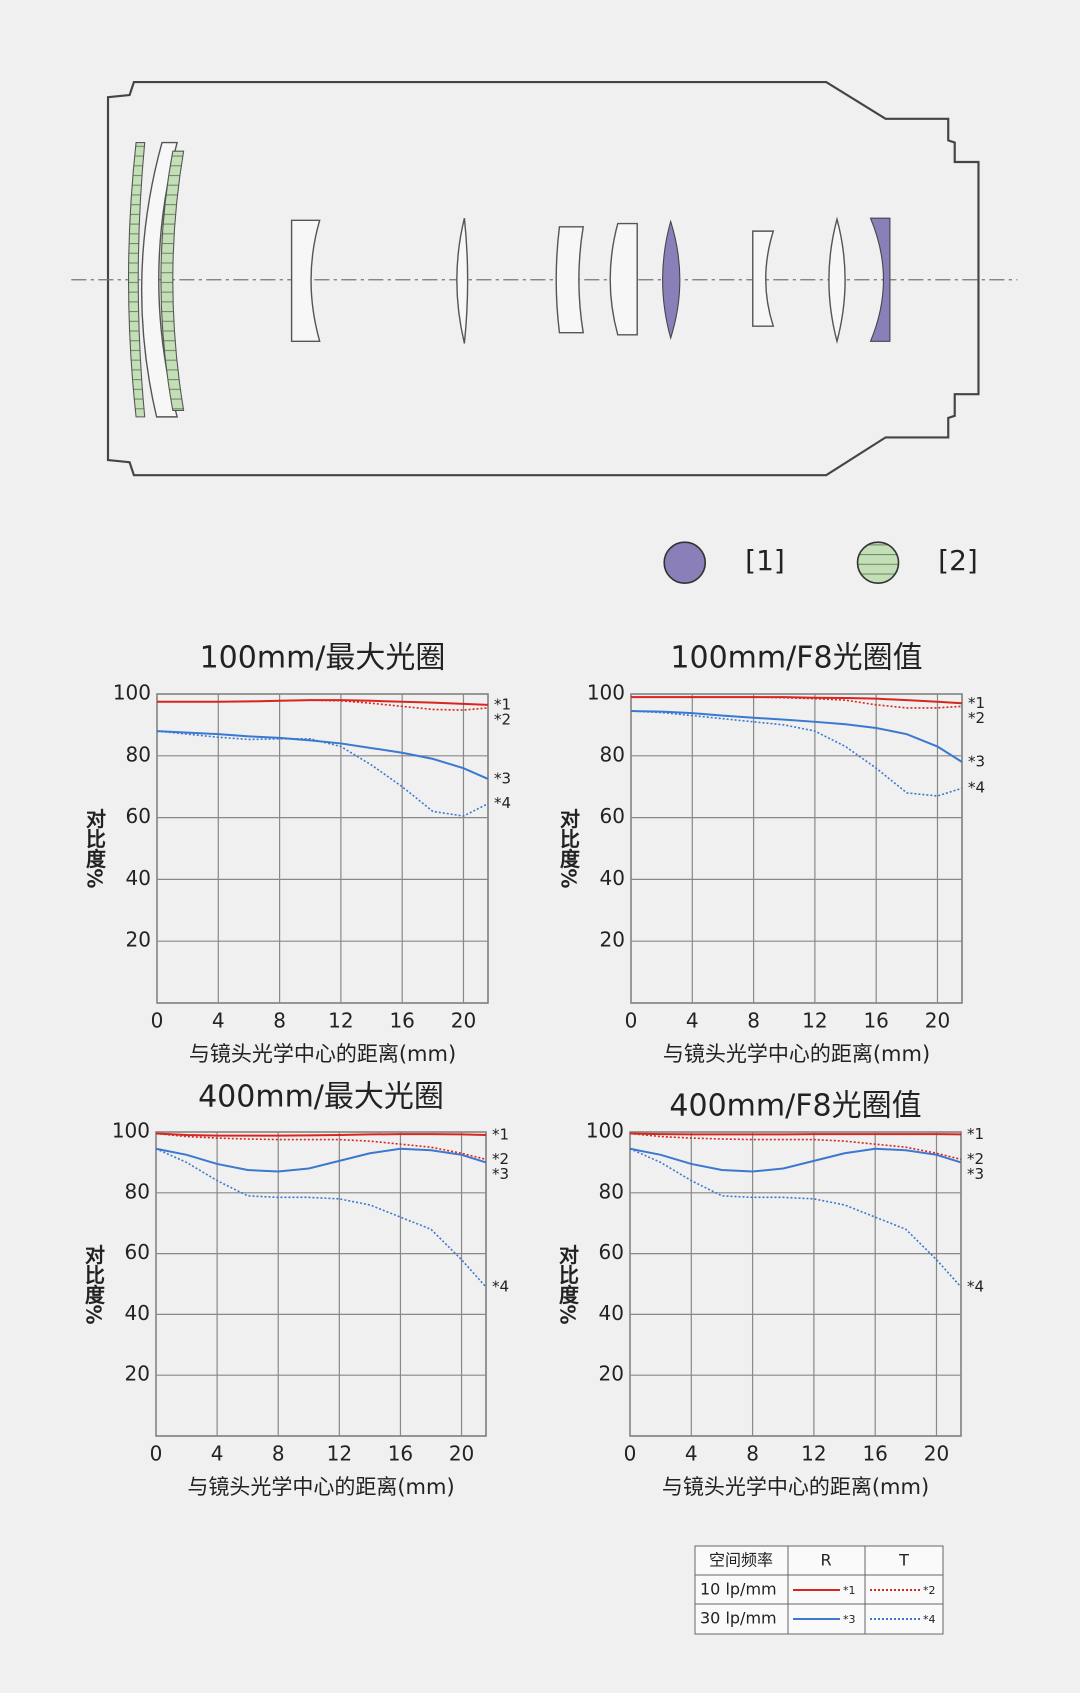 This screenshot has width=1080, height=1693. What do you see at coordinates (738, 1618) in the screenshot?
I see `table-cell: 30 lp/mm` at bounding box center [738, 1618].